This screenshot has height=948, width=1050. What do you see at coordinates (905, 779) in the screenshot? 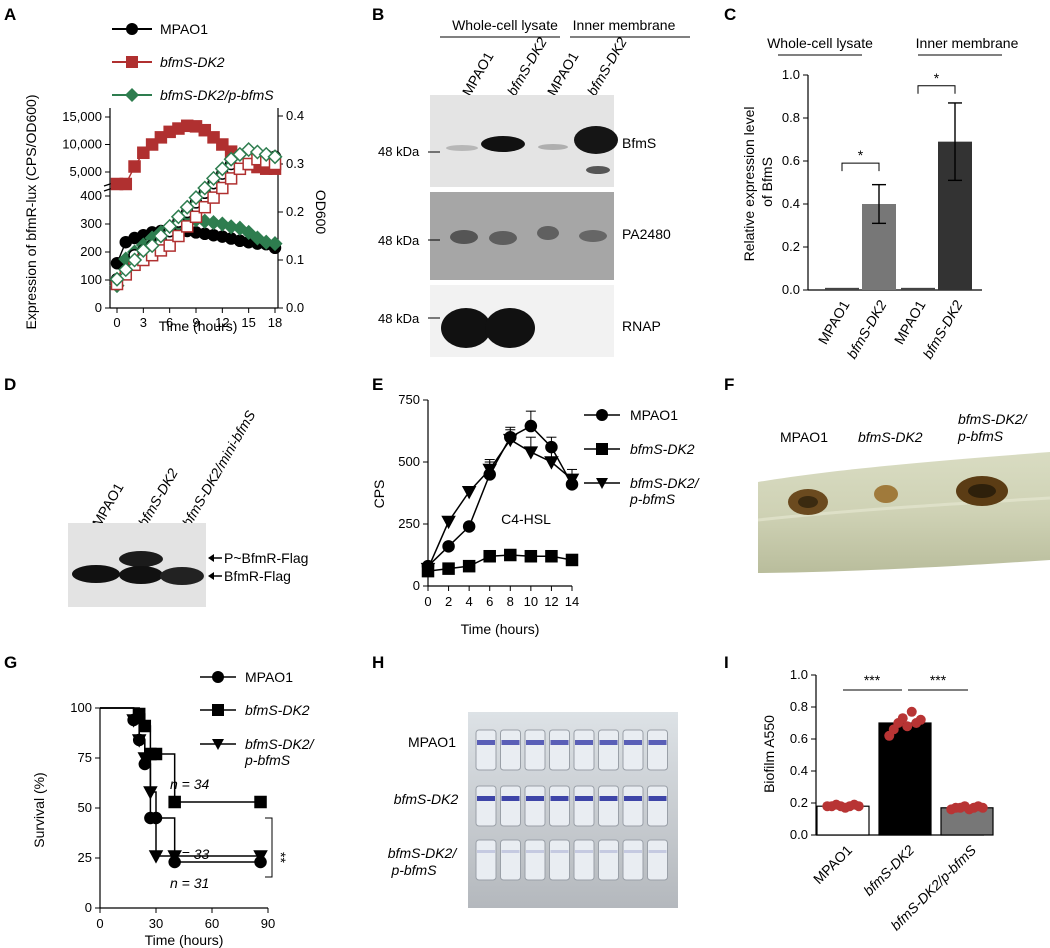
I see `panel-i-bar` at bounding box center [905, 779].